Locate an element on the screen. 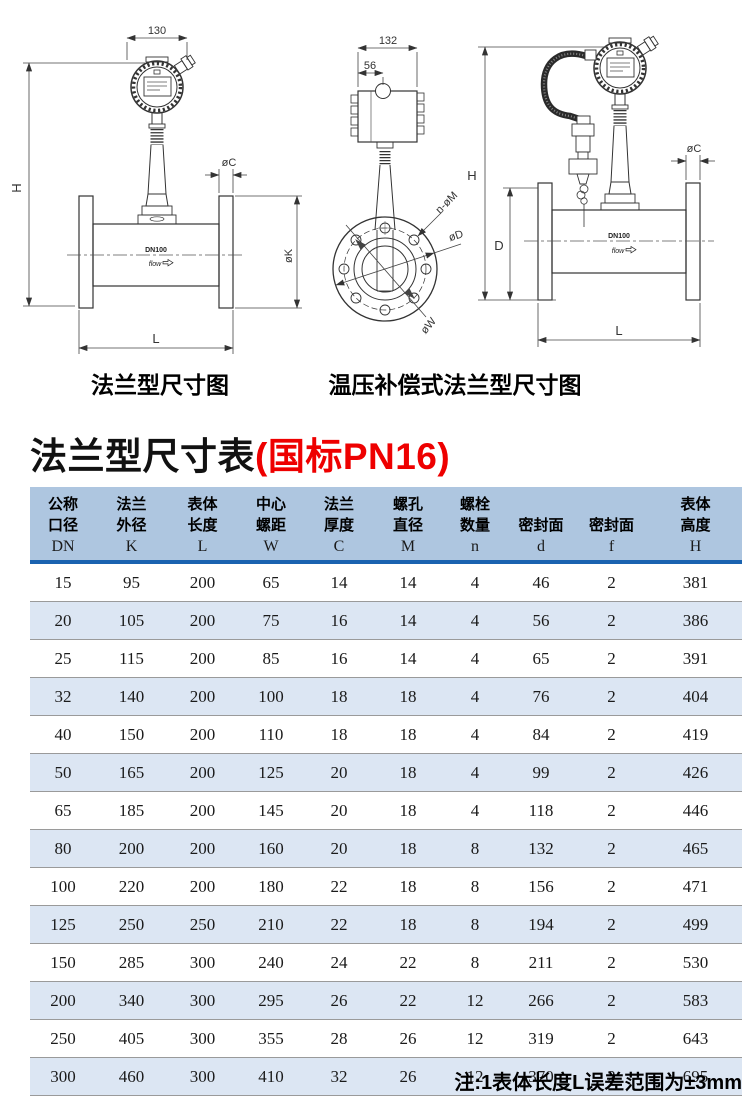  table-cell: 15 is located at coordinates (63, 582).